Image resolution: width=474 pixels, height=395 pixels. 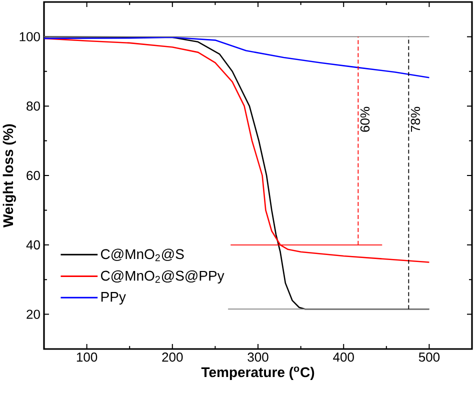 What do you see at coordinates (343, 357) in the screenshot?
I see `x-tick-label: 400` at bounding box center [343, 357].